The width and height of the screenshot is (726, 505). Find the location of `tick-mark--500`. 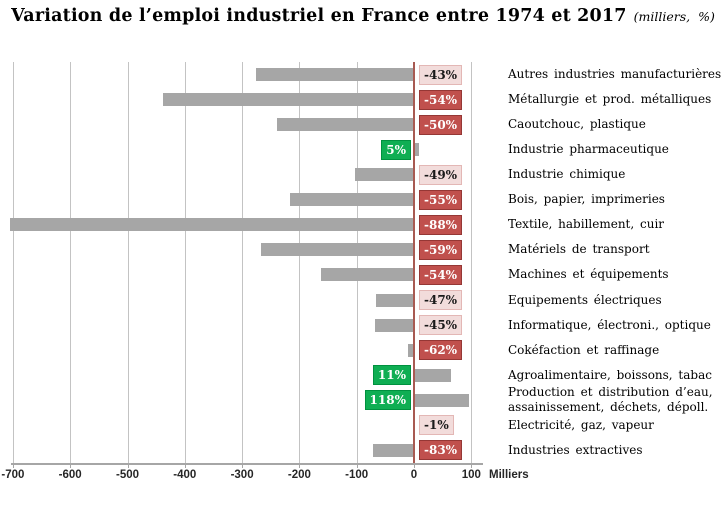

tick-mark--500 is located at coordinates (128, 465).